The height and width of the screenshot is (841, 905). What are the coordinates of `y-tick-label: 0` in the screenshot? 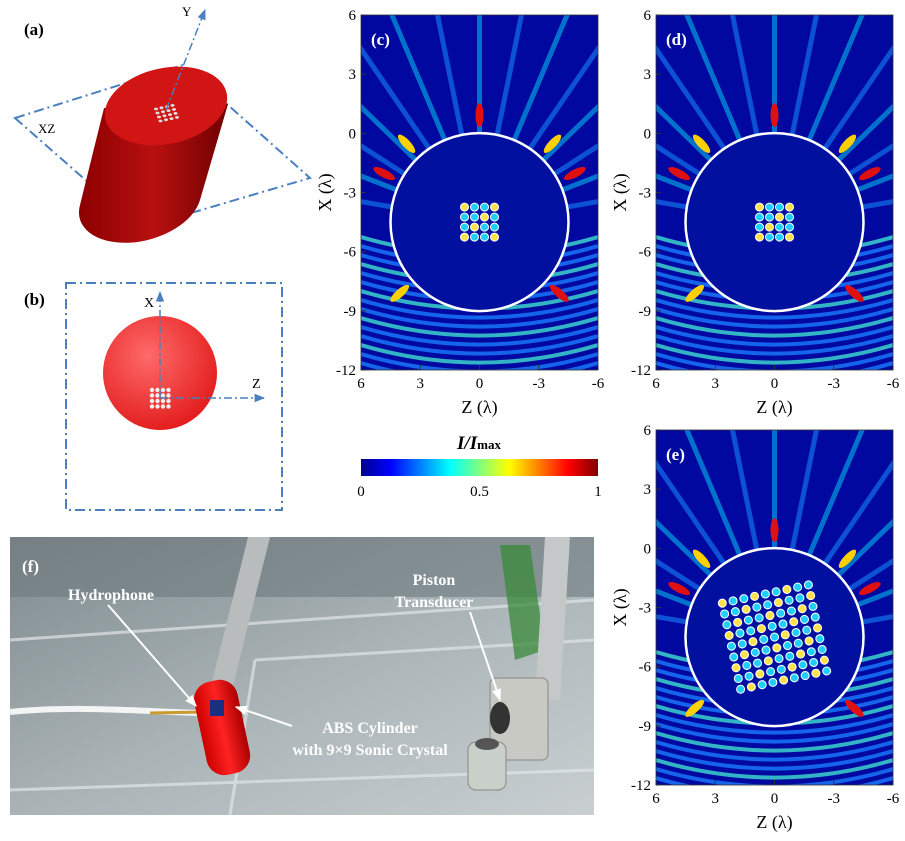 It's located at (353, 134).